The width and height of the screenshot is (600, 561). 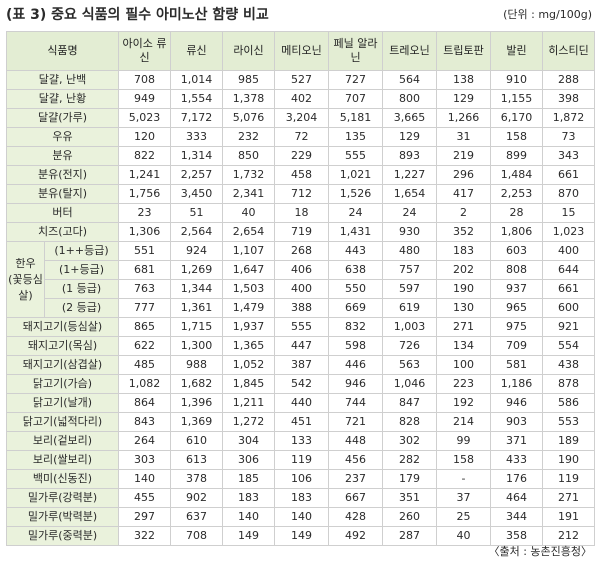 What do you see at coordinates (568, 156) in the screenshot?
I see `value-cell: 343` at bounding box center [568, 156].